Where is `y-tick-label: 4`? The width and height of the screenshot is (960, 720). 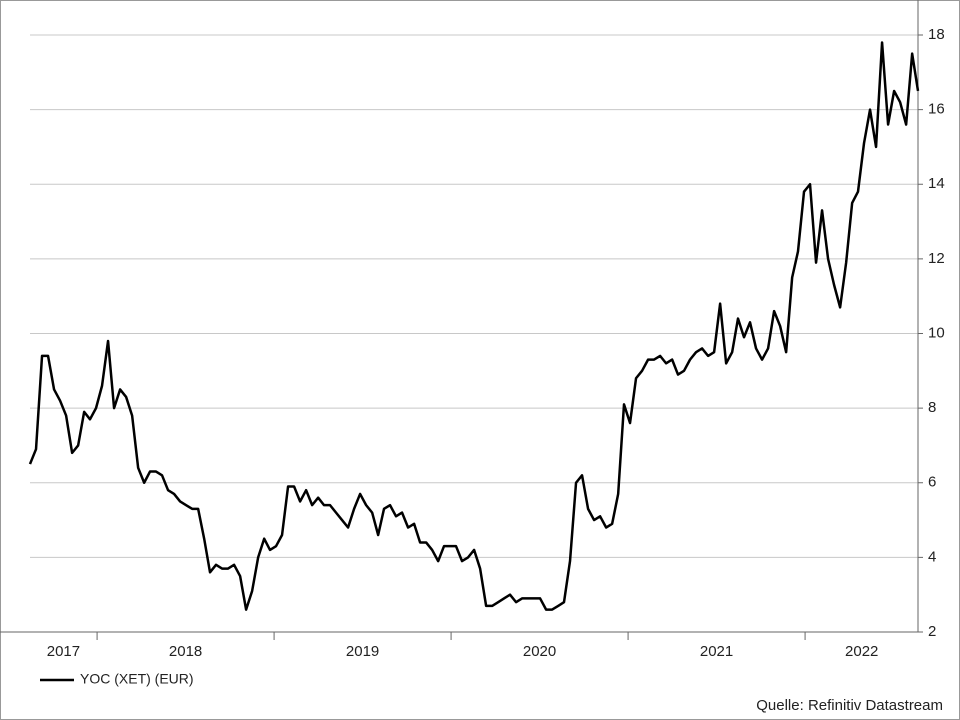
y-tick-label: 4 is located at coordinates (932, 556).